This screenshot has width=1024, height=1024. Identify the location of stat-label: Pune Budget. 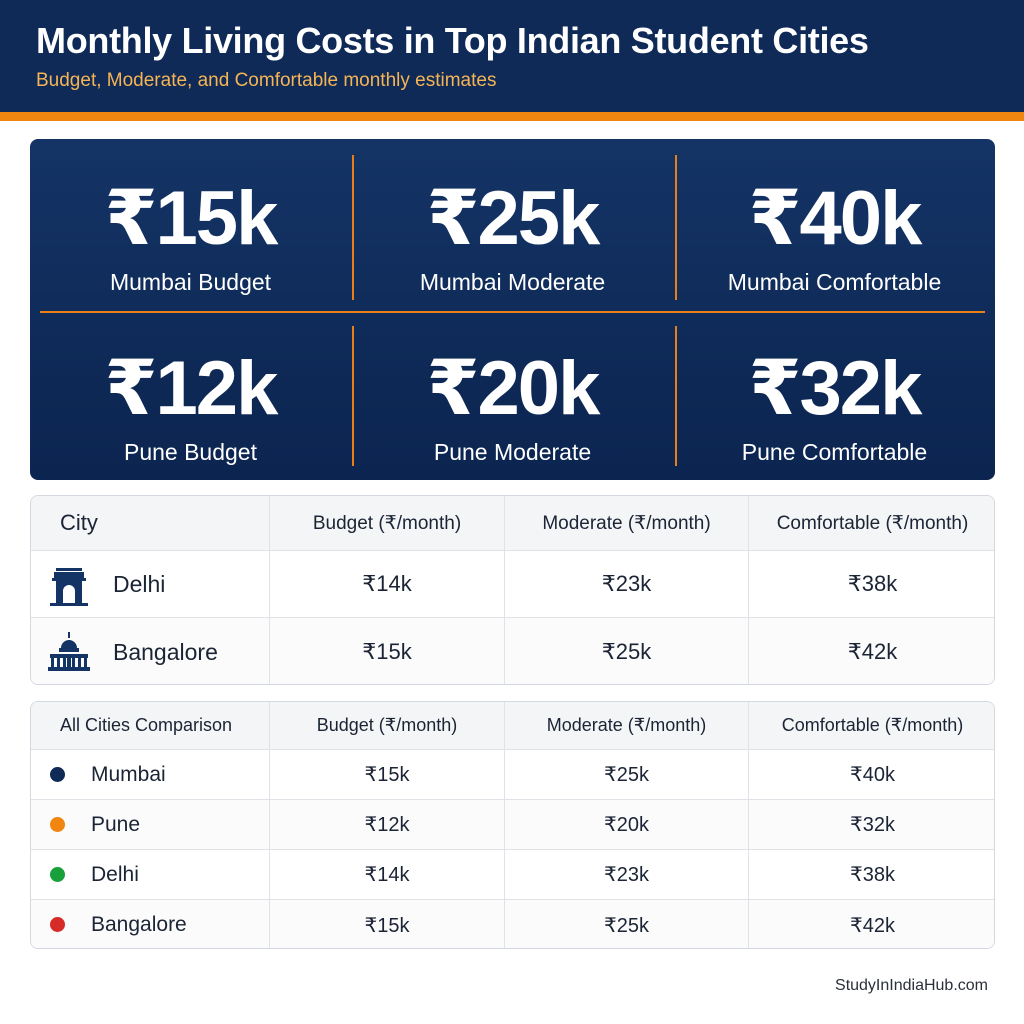
(190, 452).